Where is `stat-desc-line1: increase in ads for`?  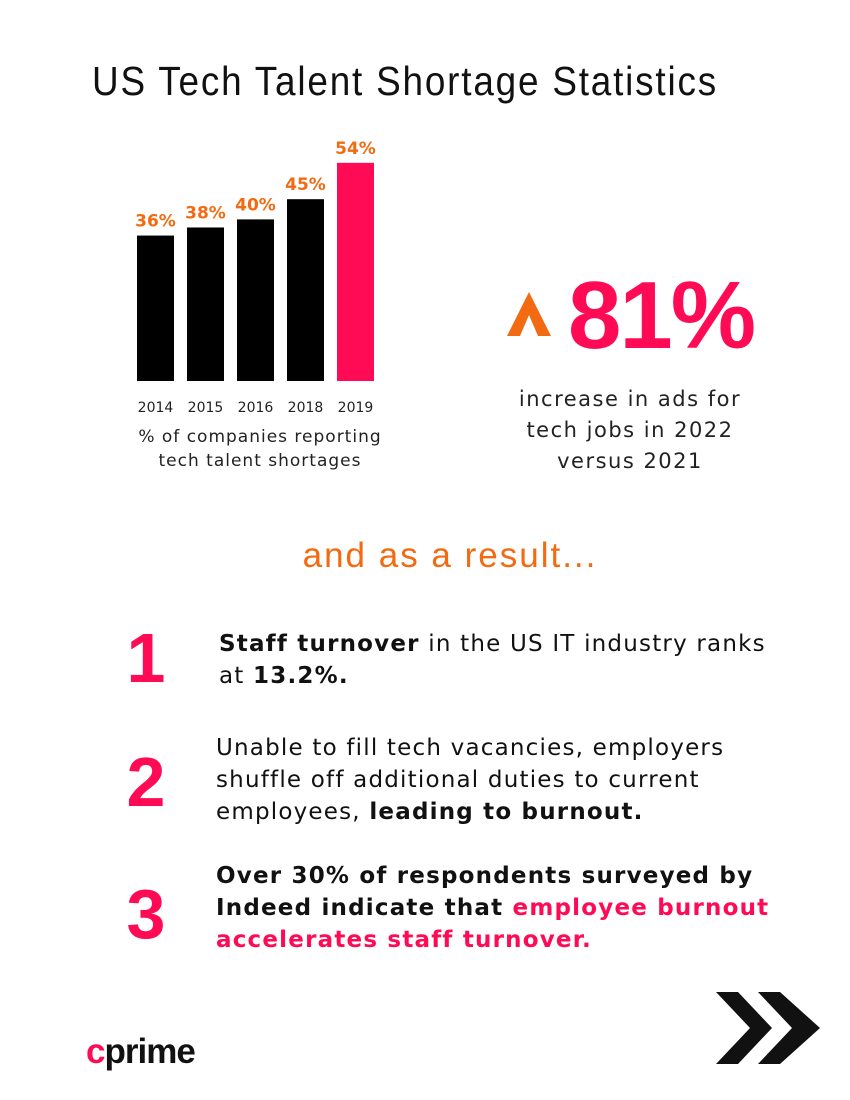
stat-desc-line1: increase in ads for is located at coordinates (630, 399).